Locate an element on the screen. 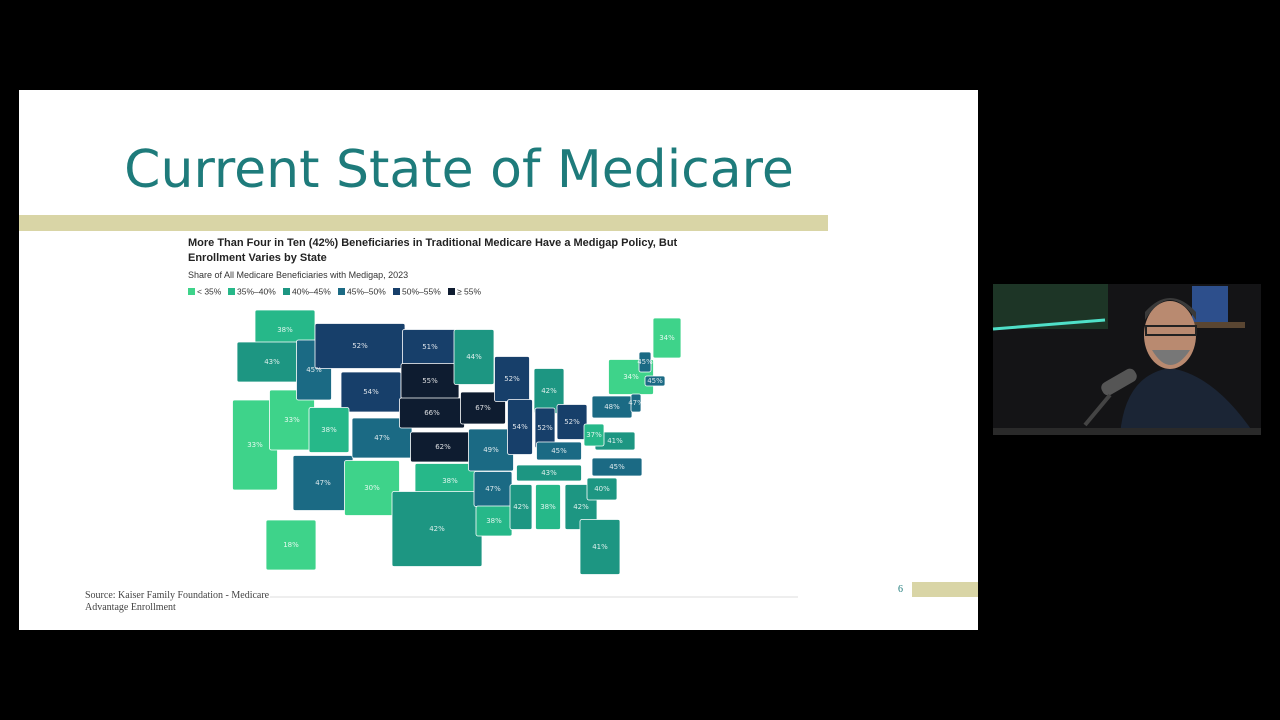 The image size is (1280, 720). webcam is located at coordinates (1126, 359).